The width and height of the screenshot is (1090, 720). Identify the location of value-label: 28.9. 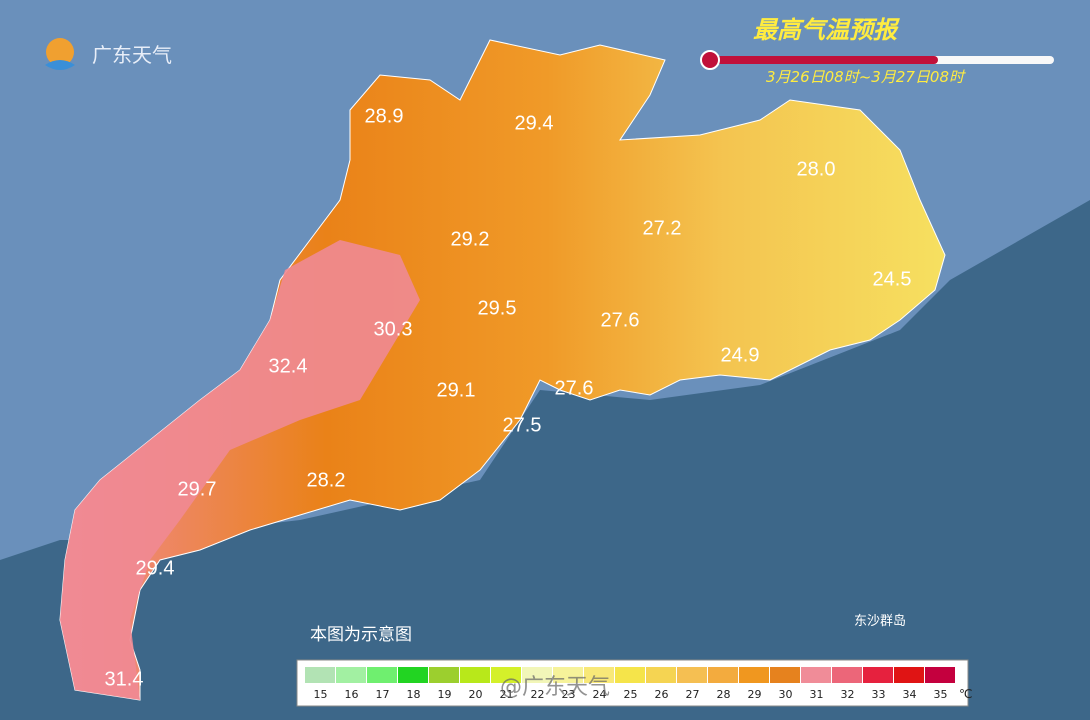
(384, 116).